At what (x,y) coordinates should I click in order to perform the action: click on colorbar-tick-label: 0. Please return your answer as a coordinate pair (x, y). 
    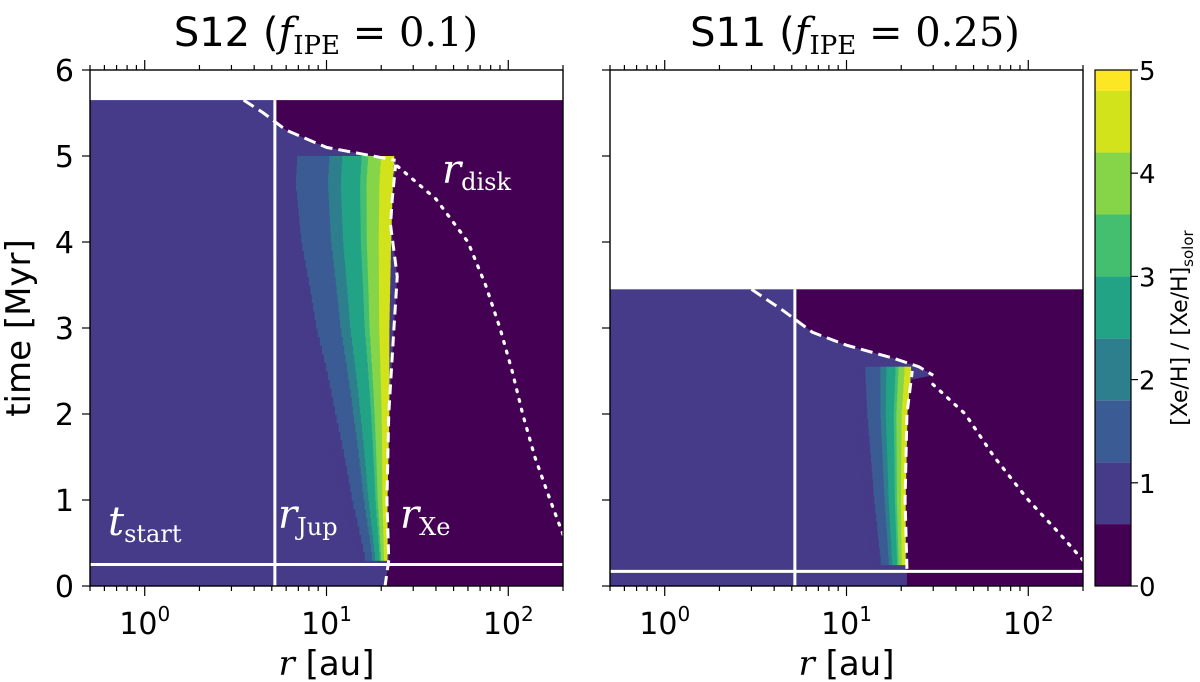
    Looking at the image, I should click on (1147, 588).